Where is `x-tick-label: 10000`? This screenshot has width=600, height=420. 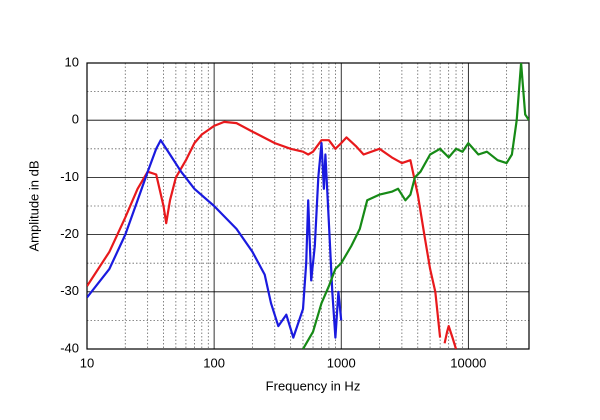 x-tick-label: 10000 is located at coordinates (468, 362).